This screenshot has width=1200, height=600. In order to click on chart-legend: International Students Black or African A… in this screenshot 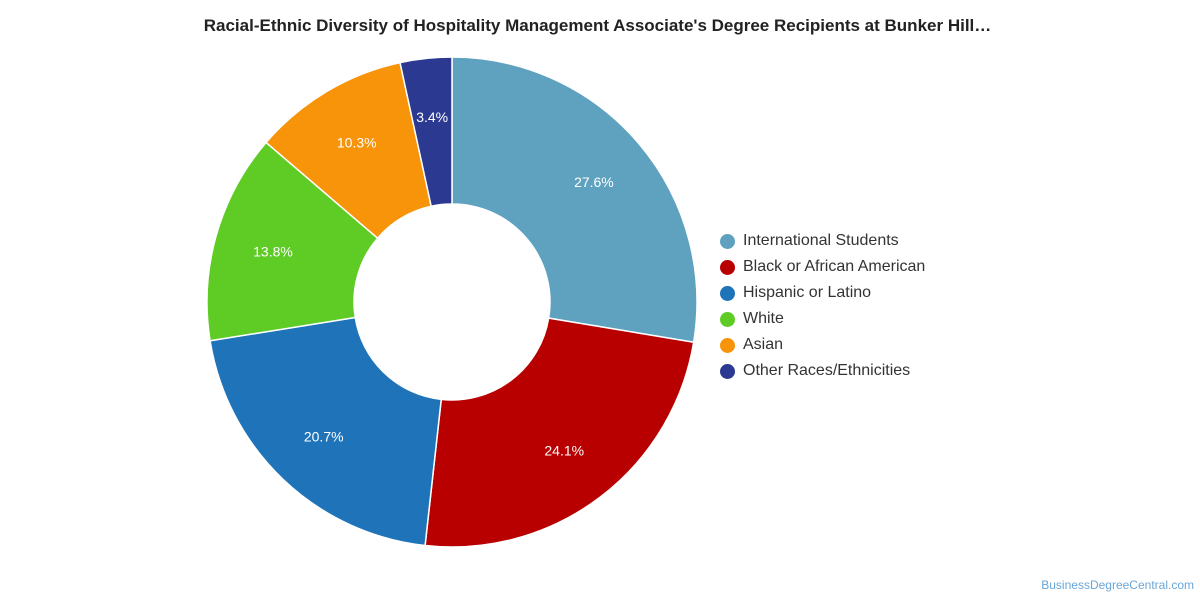, I will do `click(822, 306)`.